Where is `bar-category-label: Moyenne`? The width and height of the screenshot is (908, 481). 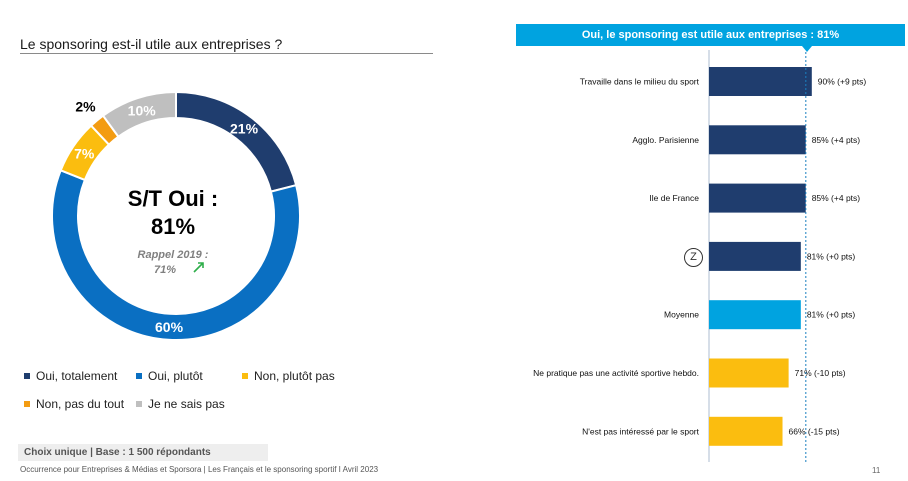
bar-category-label: Moyenne is located at coordinates (681, 315).